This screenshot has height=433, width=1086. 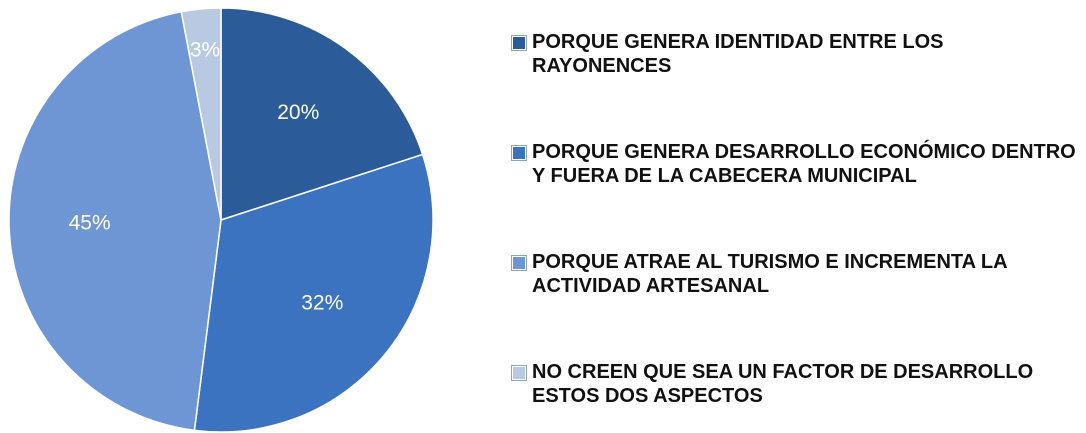 What do you see at coordinates (322, 302) in the screenshot?
I see `data-label: 32%` at bounding box center [322, 302].